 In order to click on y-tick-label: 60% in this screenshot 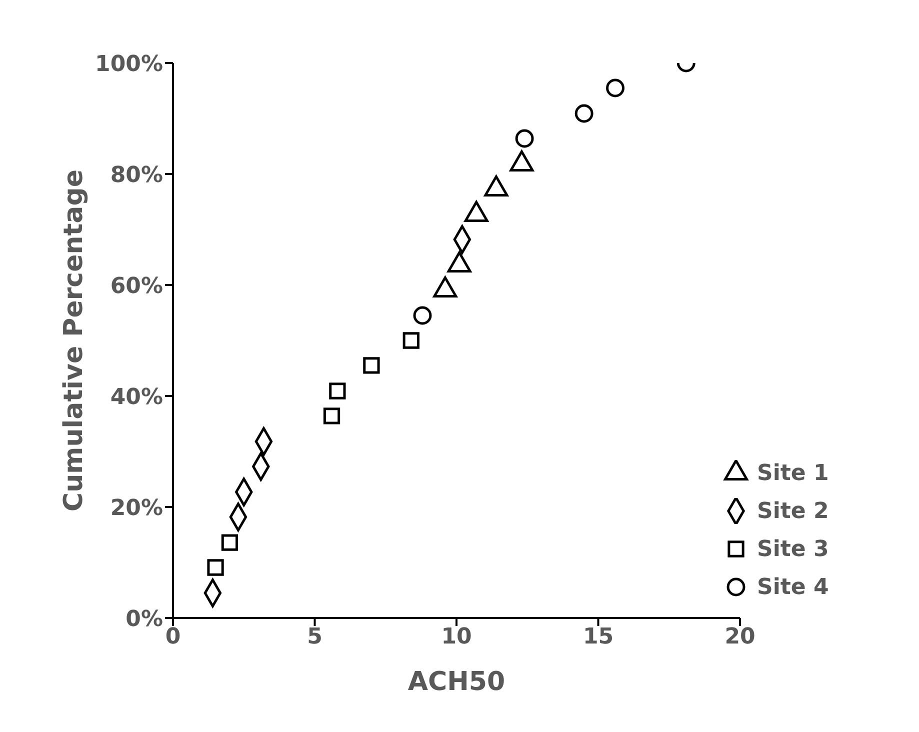, I will do `click(136, 286)`.